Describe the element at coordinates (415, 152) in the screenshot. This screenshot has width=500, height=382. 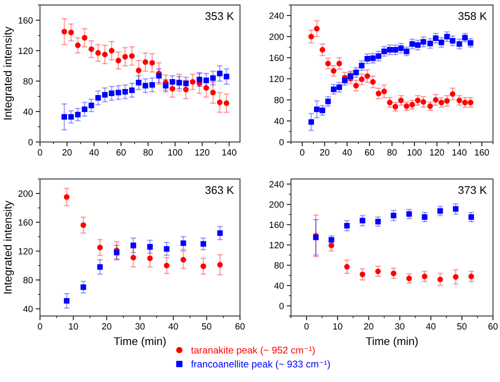
I see `x-tick-label: 100` at that location.